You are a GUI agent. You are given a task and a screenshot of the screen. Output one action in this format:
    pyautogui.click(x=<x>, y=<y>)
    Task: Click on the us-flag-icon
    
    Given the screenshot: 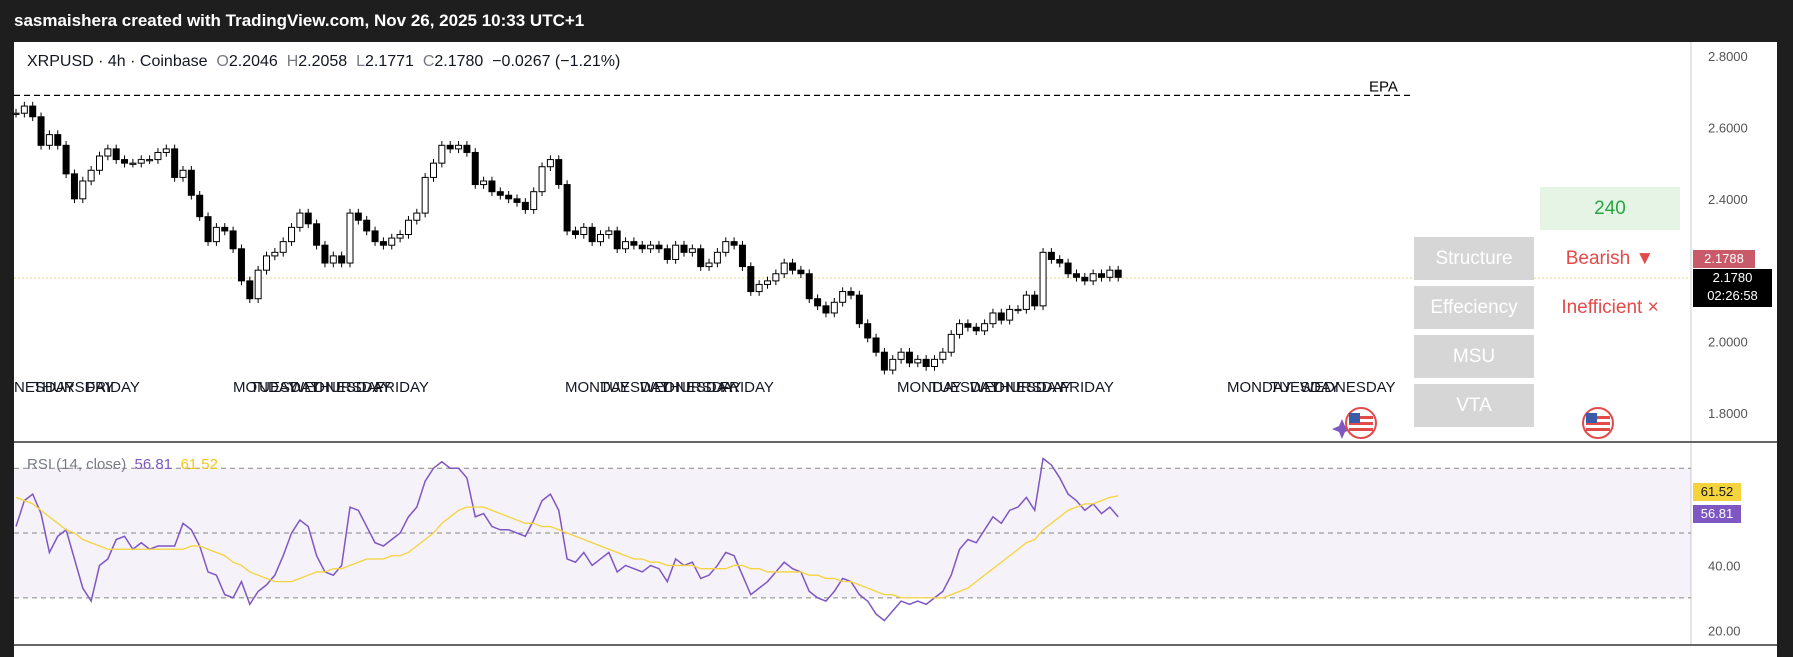 What is the action you would take?
    pyautogui.click(x=1361, y=423)
    